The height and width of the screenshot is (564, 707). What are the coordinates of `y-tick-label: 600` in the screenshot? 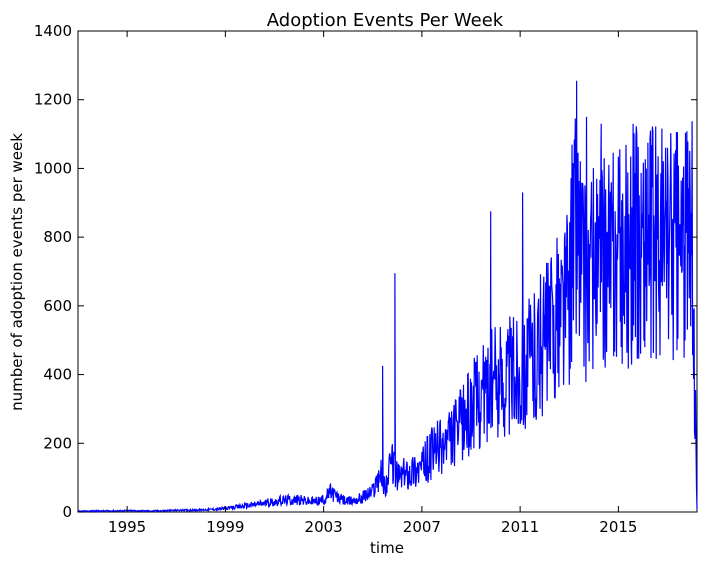 It's located at (57, 306).